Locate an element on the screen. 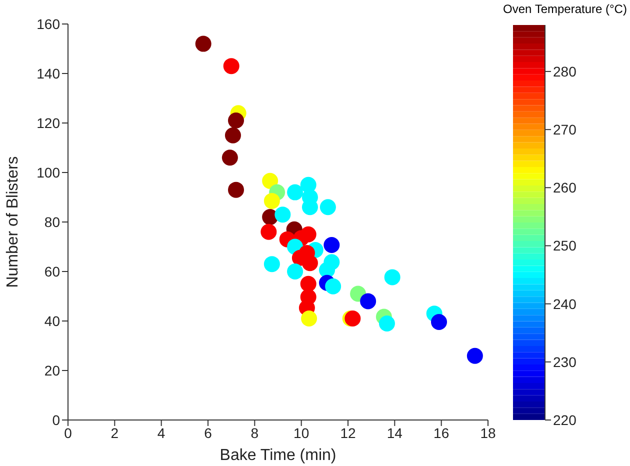 This screenshot has width=630, height=466. x-axis-title: Bake Time (min) is located at coordinates (278, 455).